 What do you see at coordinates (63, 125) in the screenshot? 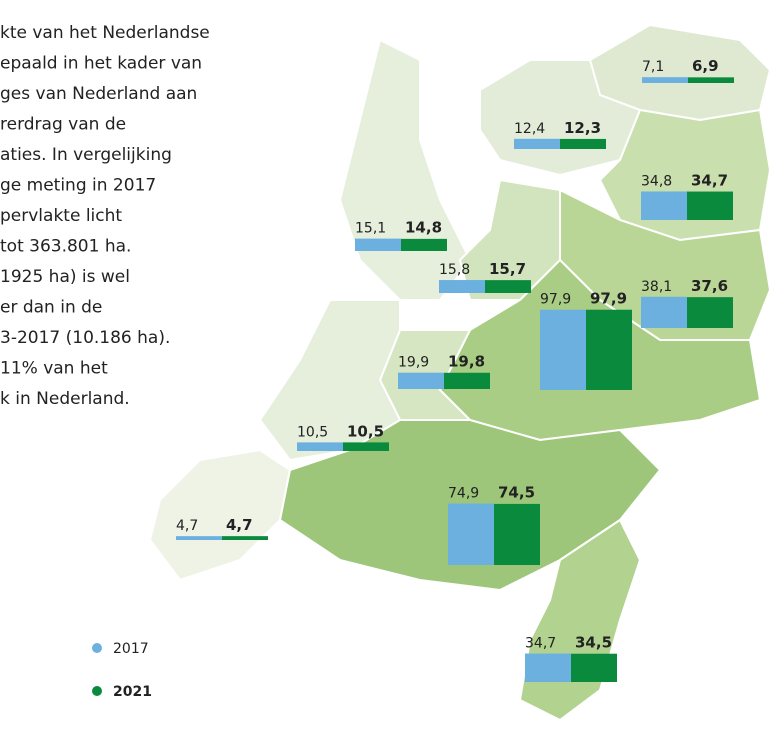
I see `intro-line: rerdrag van de` at bounding box center [63, 125].